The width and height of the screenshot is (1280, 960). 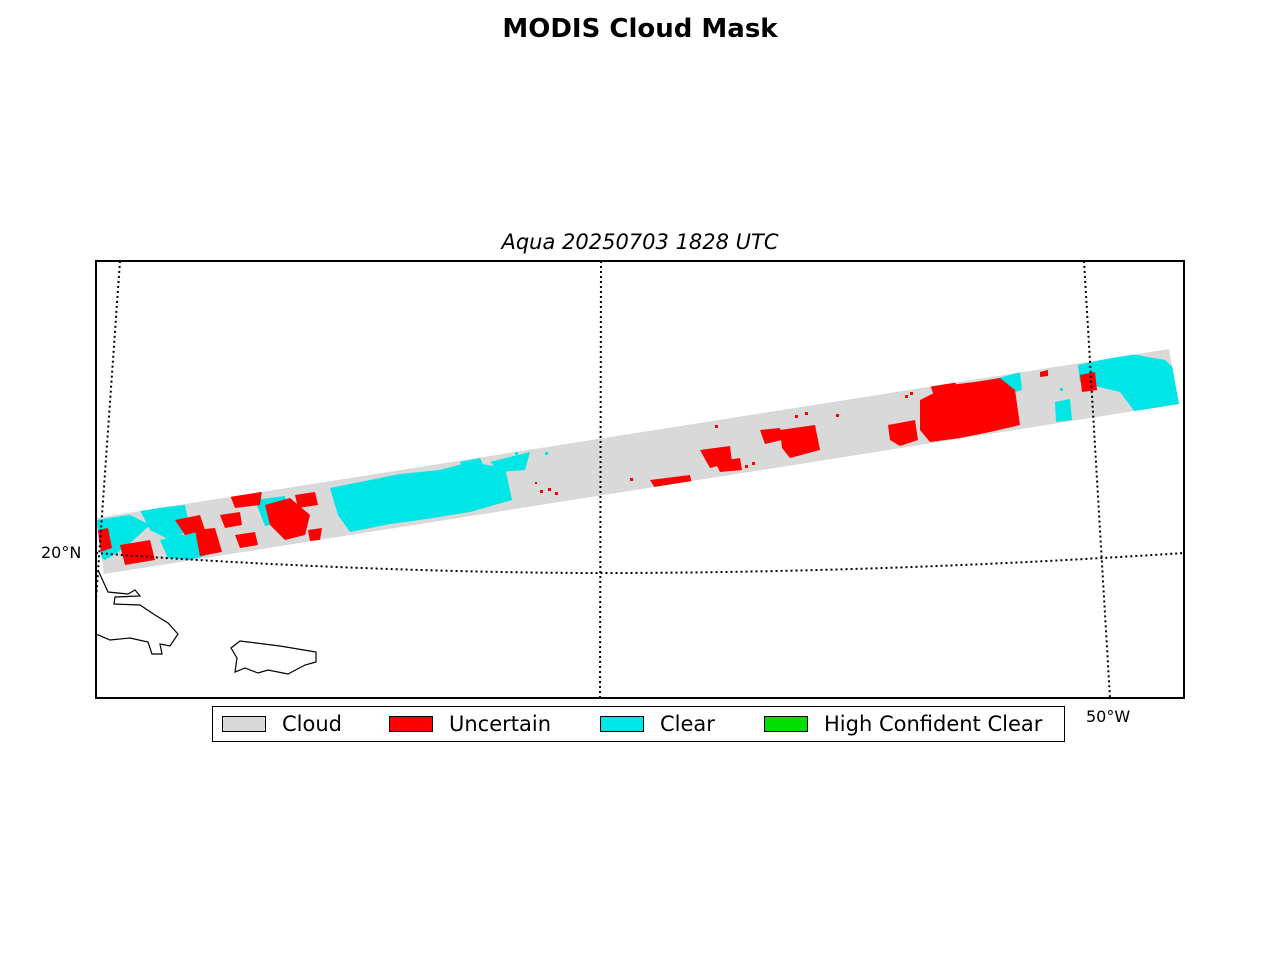 I want to click on legend-item-clear: Clear, so click(x=657, y=724).